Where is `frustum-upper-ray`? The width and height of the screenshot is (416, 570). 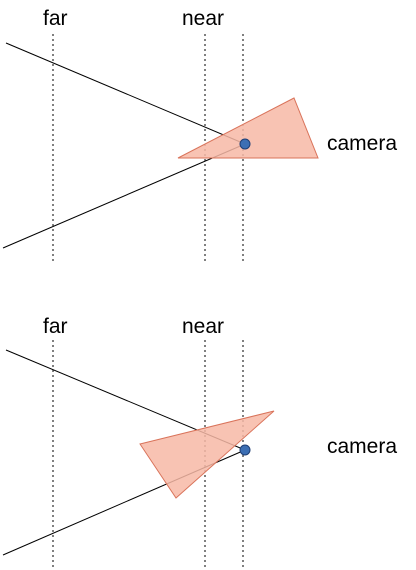 frustum-upper-ray is located at coordinates (125, 93).